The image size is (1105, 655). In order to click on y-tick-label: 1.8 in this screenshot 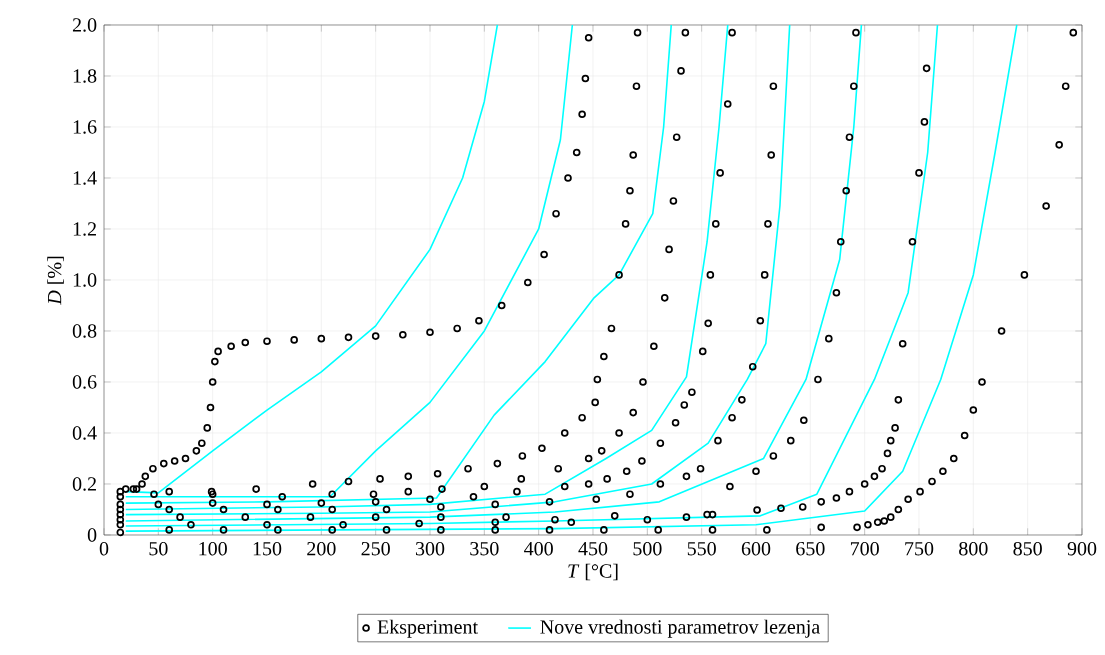, I will do `click(85, 76)`.